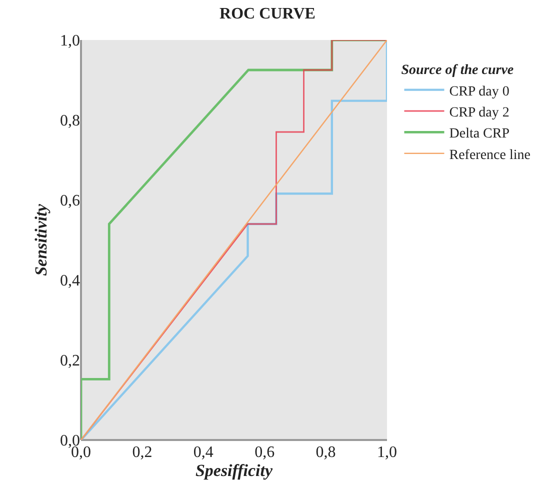  I want to click on x-tick-label: 0,0, so click(81, 452).